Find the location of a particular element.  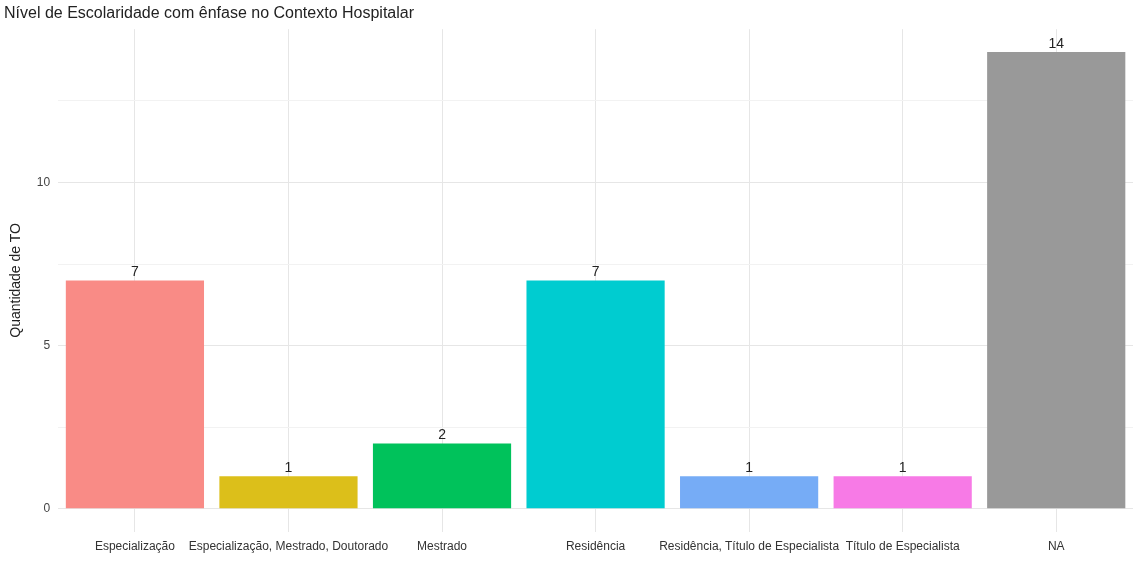

x-tick-label: NA is located at coordinates (1056, 546).